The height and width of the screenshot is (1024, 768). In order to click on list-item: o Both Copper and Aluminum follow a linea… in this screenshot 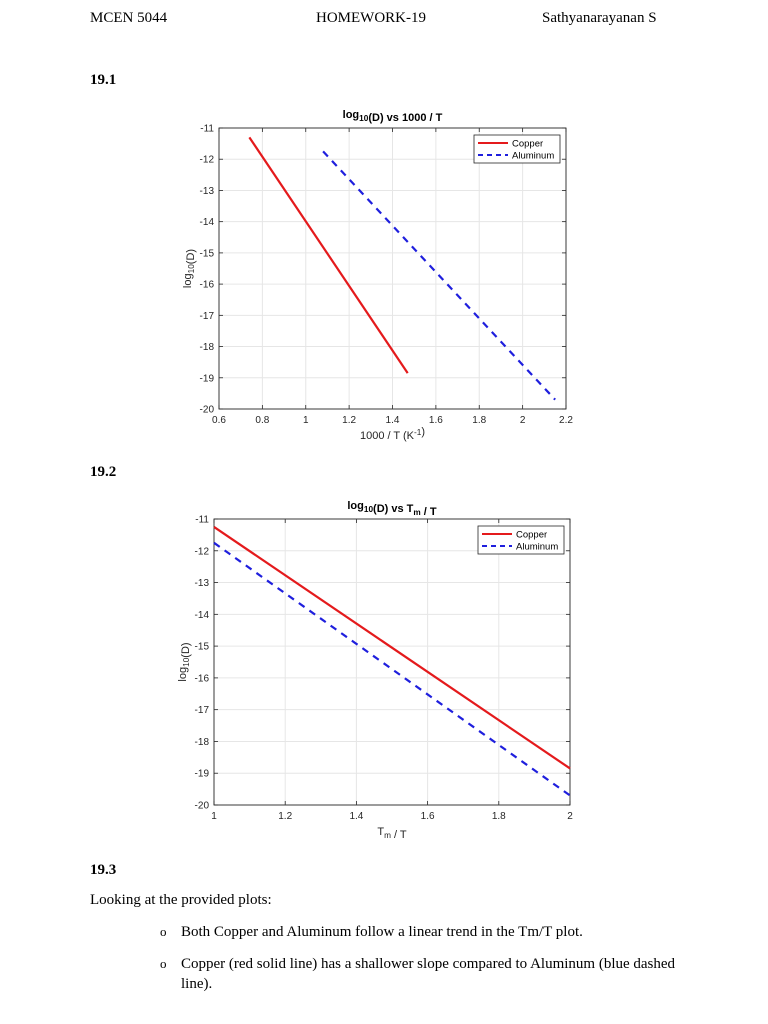, I will do `click(425, 932)`.